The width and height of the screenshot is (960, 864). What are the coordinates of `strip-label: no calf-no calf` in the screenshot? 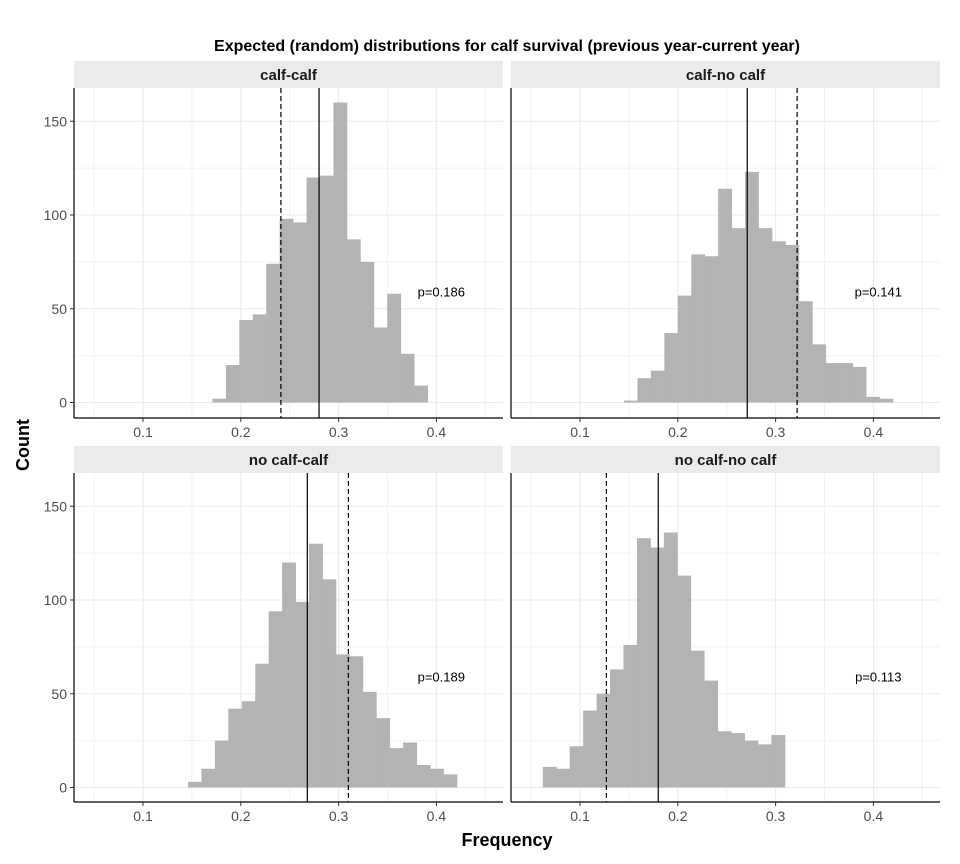 It's located at (726, 460).